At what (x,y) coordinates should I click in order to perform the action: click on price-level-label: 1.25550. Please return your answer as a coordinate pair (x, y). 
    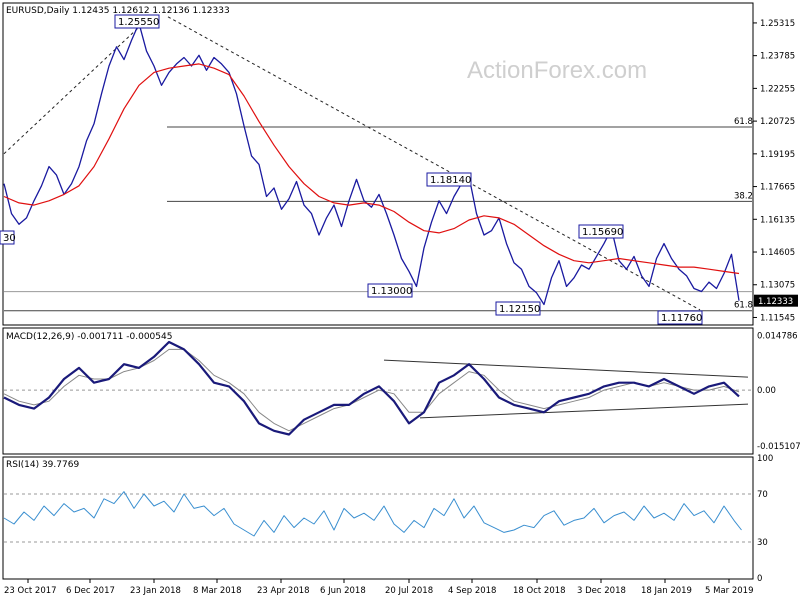
    Looking at the image, I should click on (138, 22).